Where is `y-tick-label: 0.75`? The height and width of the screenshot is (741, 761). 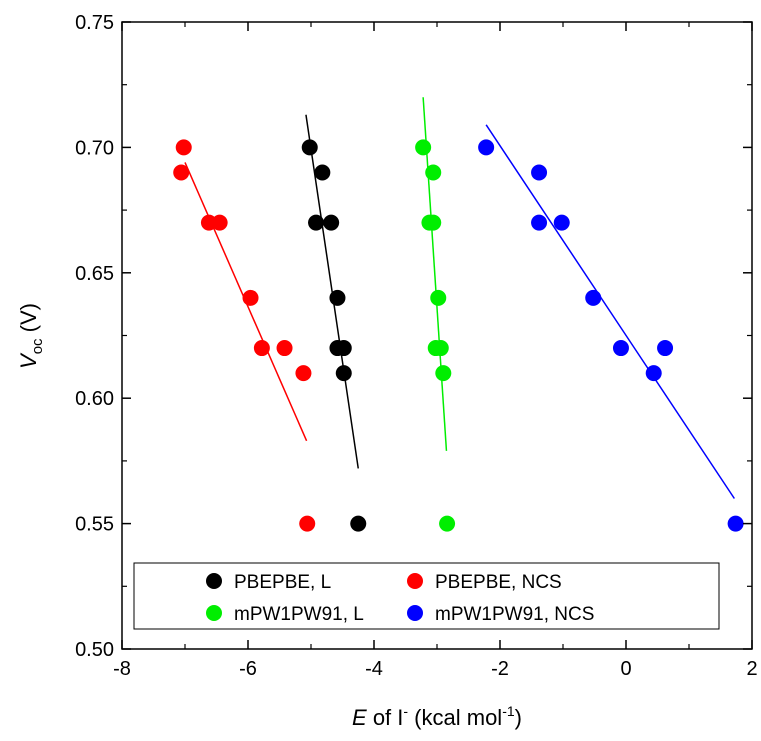
y-tick-label: 0.75 is located at coordinates (94, 23).